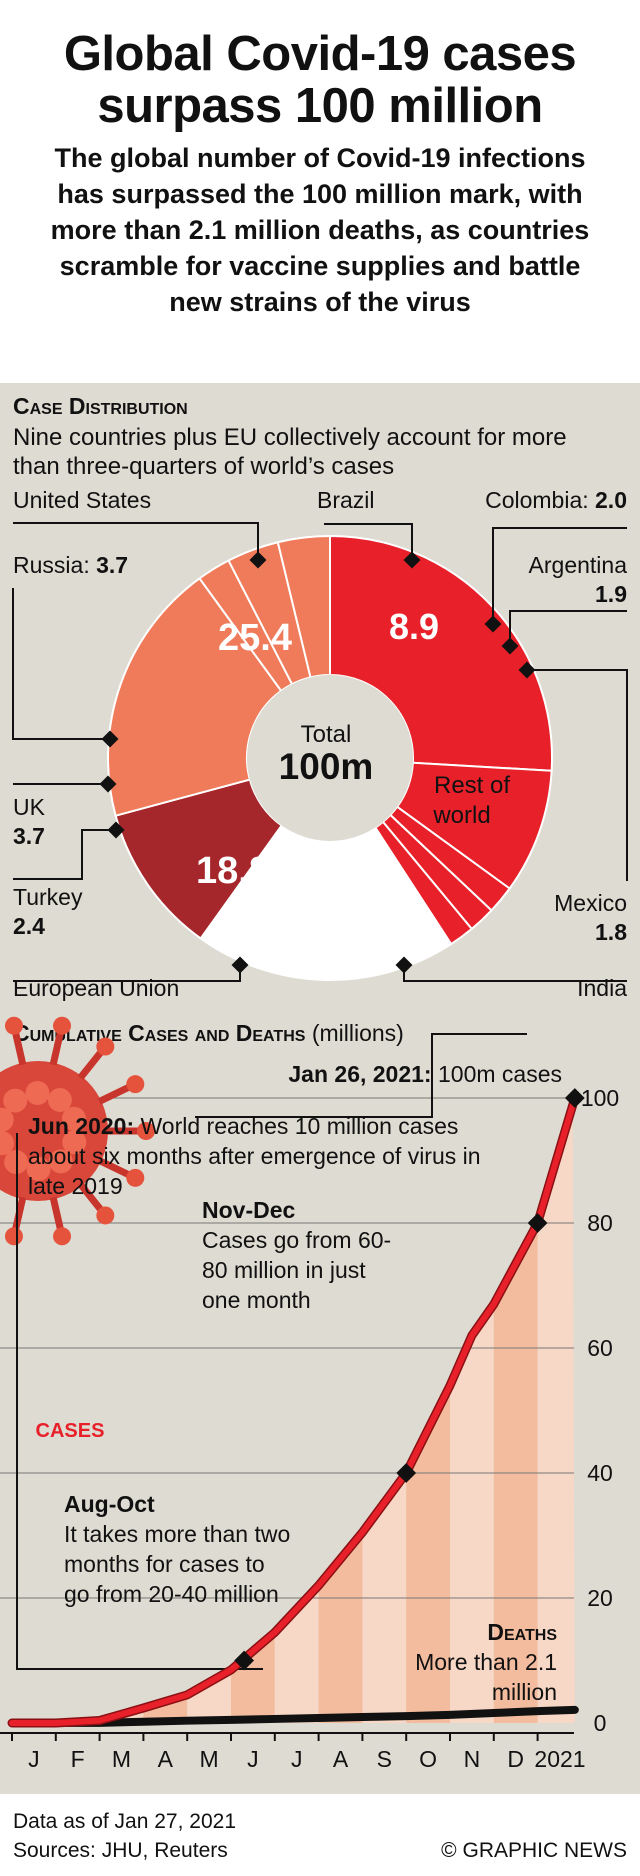 This screenshot has height=1876, width=640. Describe the element at coordinates (534, 500) in the screenshot. I see `label-colombia-name: Colombia` at that location.